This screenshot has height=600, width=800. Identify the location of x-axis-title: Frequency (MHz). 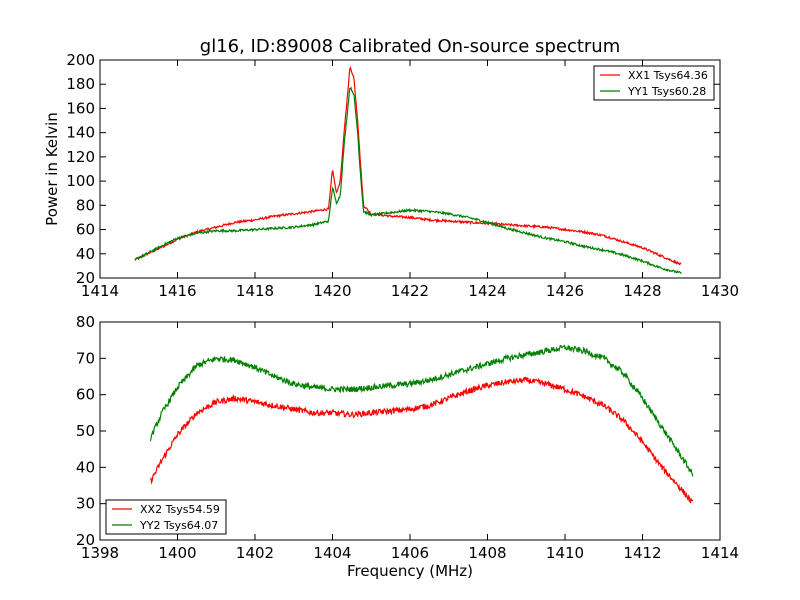
(410, 571).